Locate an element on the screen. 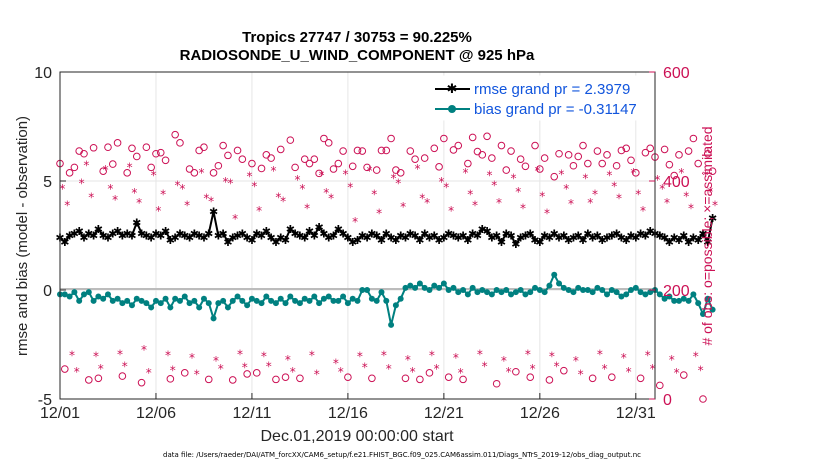  chart-title: Tropics 27747 / 30753 = 90.225% is located at coordinates (357, 37).